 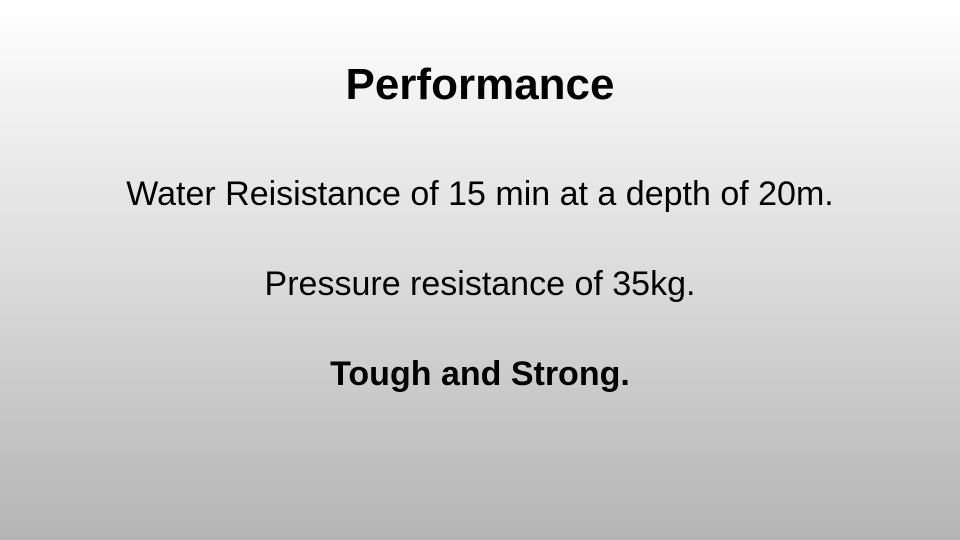 I want to click on slide-title: Performance, so click(x=480, y=84).